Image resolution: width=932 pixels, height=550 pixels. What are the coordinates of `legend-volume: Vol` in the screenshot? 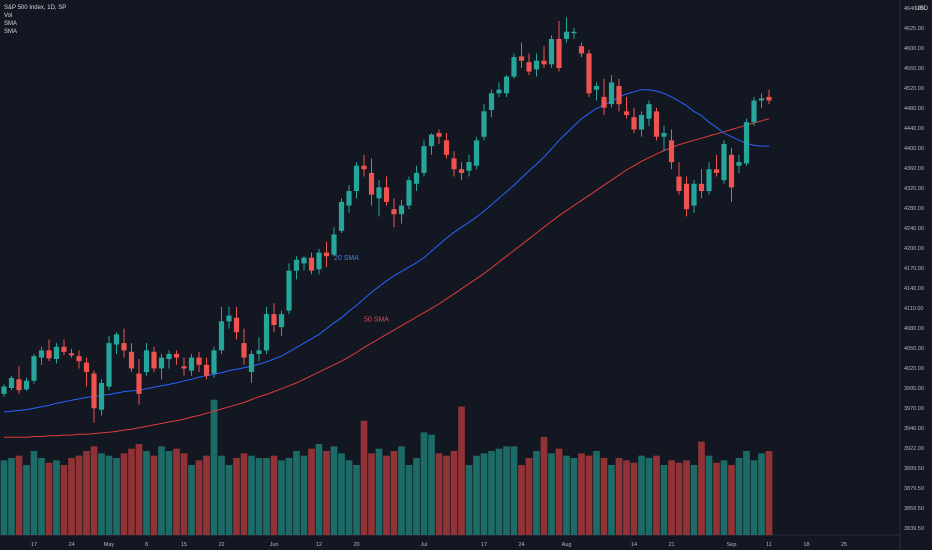 It's located at (8, 16).